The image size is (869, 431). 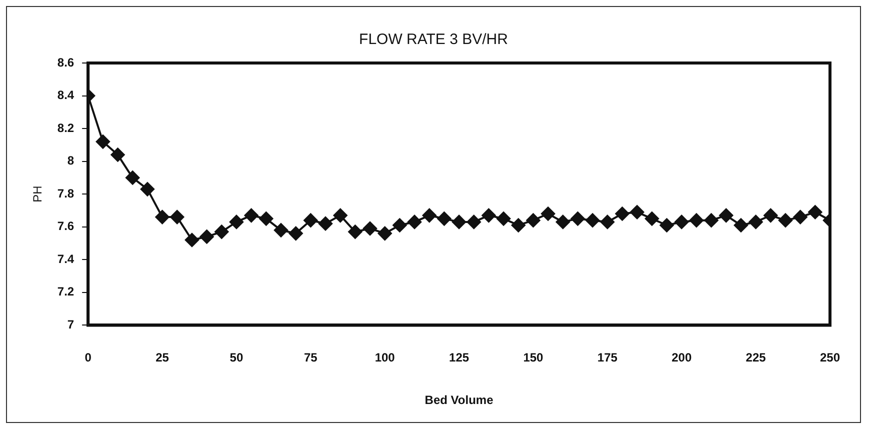 What do you see at coordinates (433, 39) in the screenshot?
I see `chart-title: FLOW RATE 3 BV/HR` at bounding box center [433, 39].